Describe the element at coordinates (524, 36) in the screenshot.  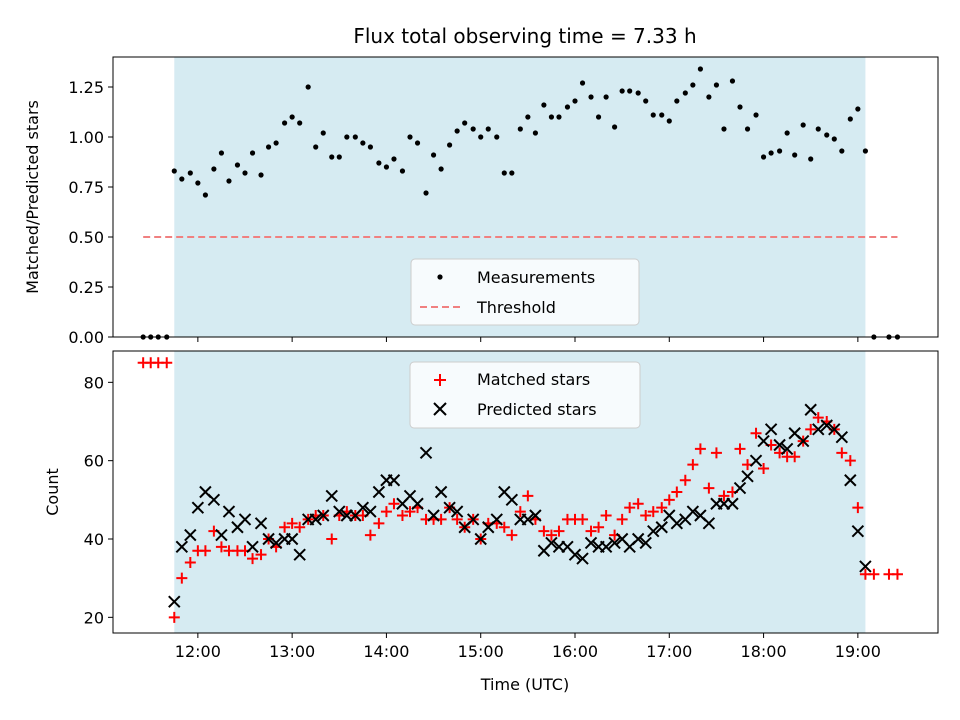
I see `chart-title: Flux total observing time = 7.33 h` at that location.